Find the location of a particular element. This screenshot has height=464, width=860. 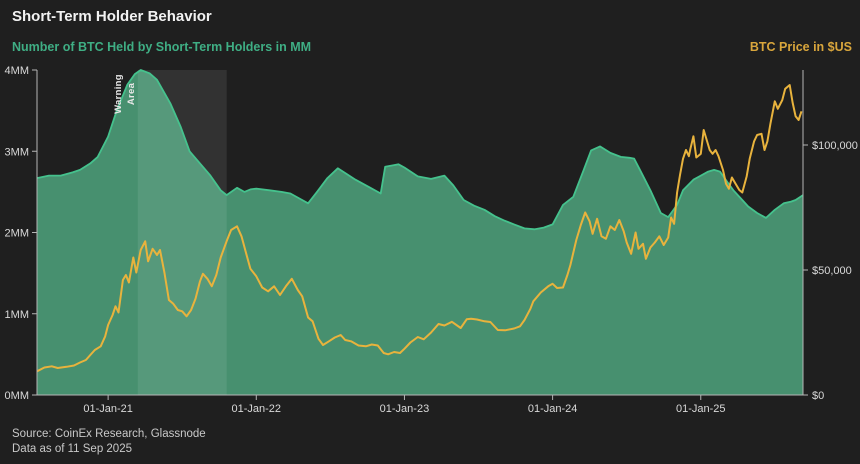

warning-area-line2: Area is located at coordinates (131, 94).